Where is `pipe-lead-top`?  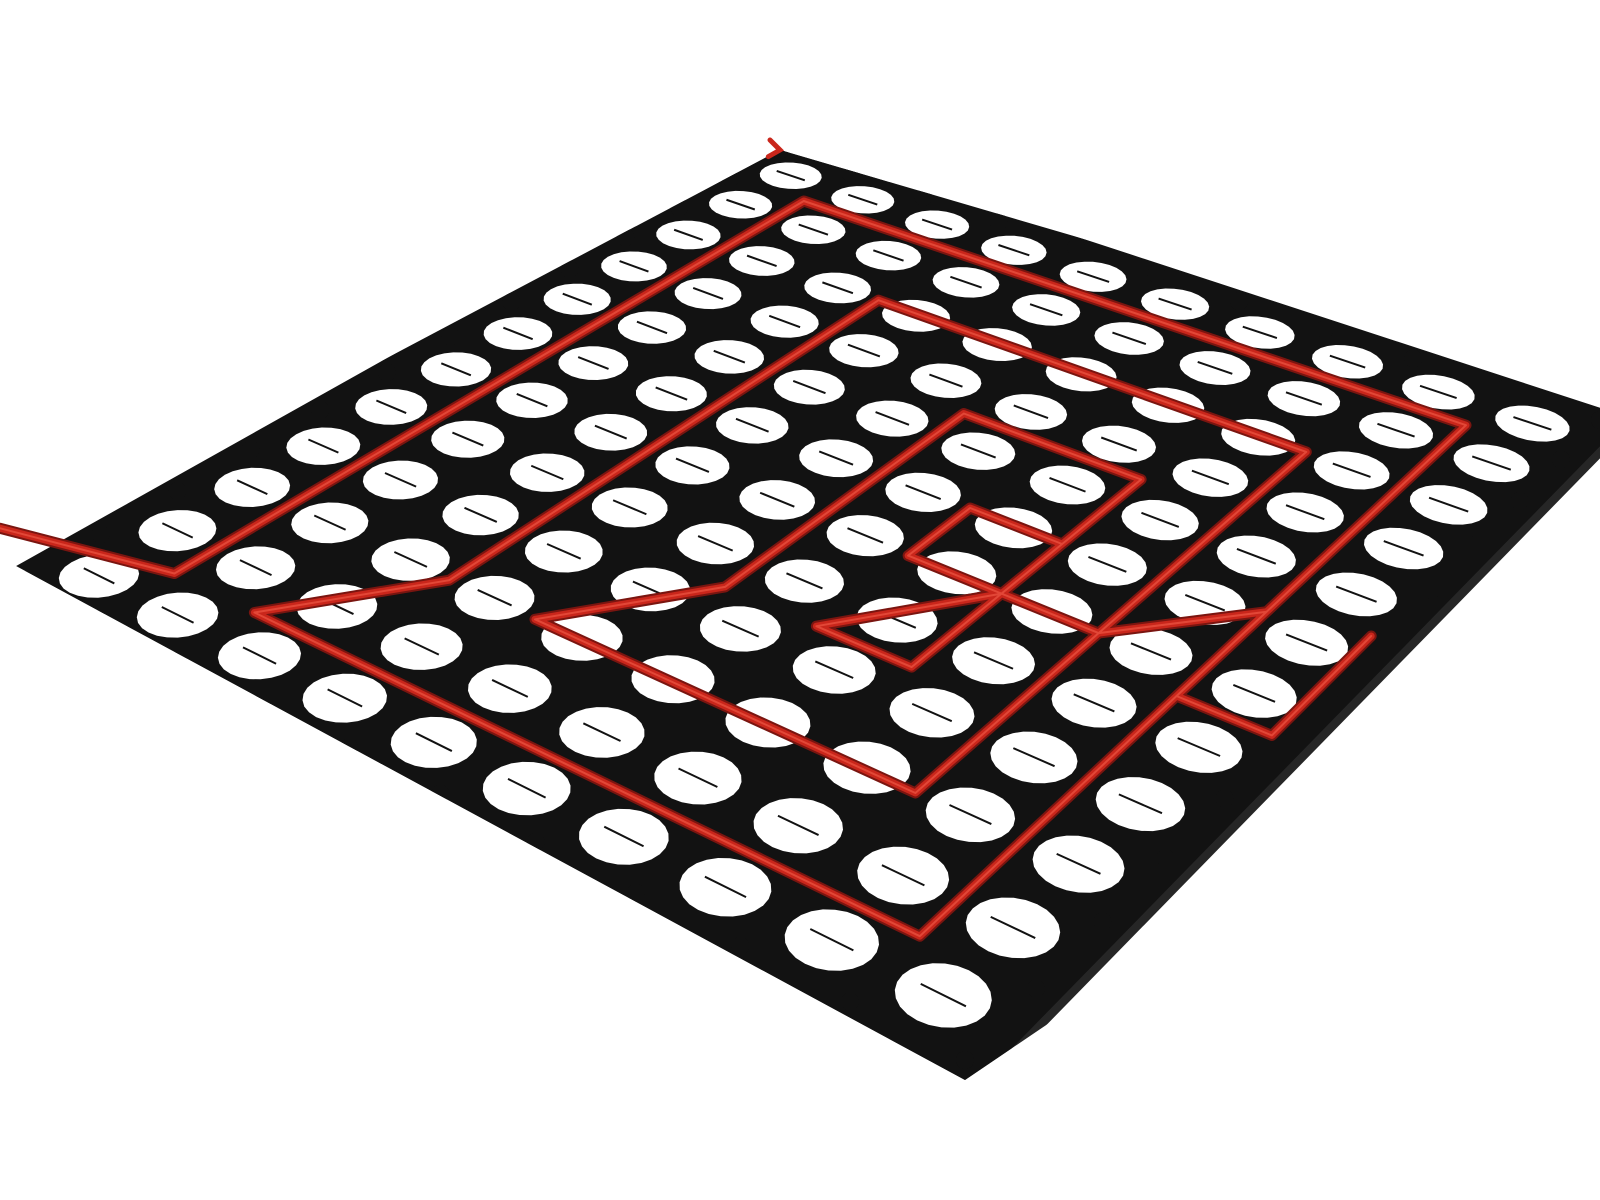
pipe-lead-top is located at coordinates (775, 148).